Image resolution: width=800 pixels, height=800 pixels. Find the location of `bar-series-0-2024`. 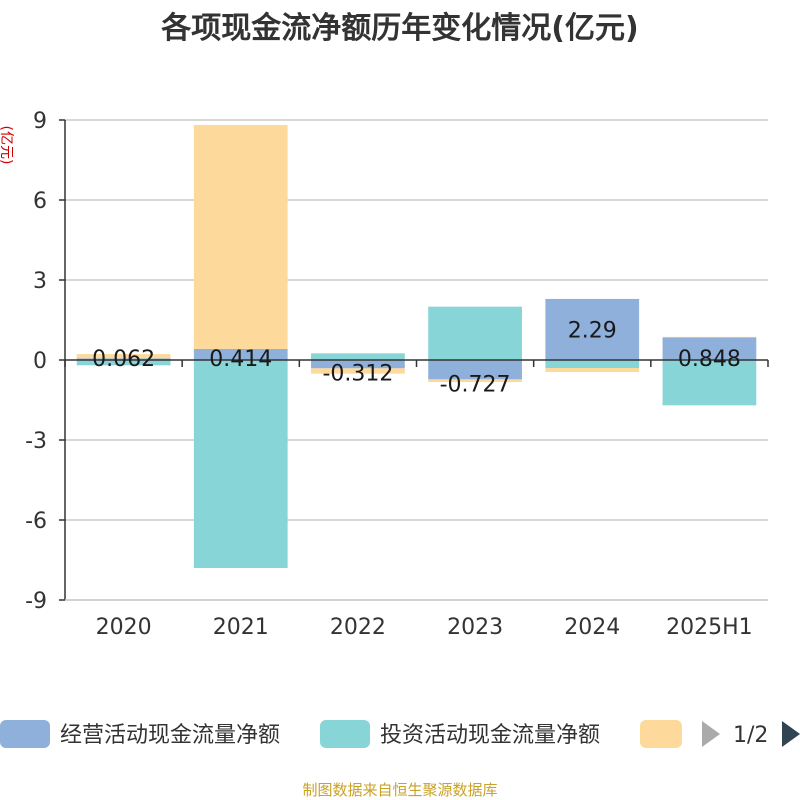

bar-series-0-2024 is located at coordinates (592, 329).